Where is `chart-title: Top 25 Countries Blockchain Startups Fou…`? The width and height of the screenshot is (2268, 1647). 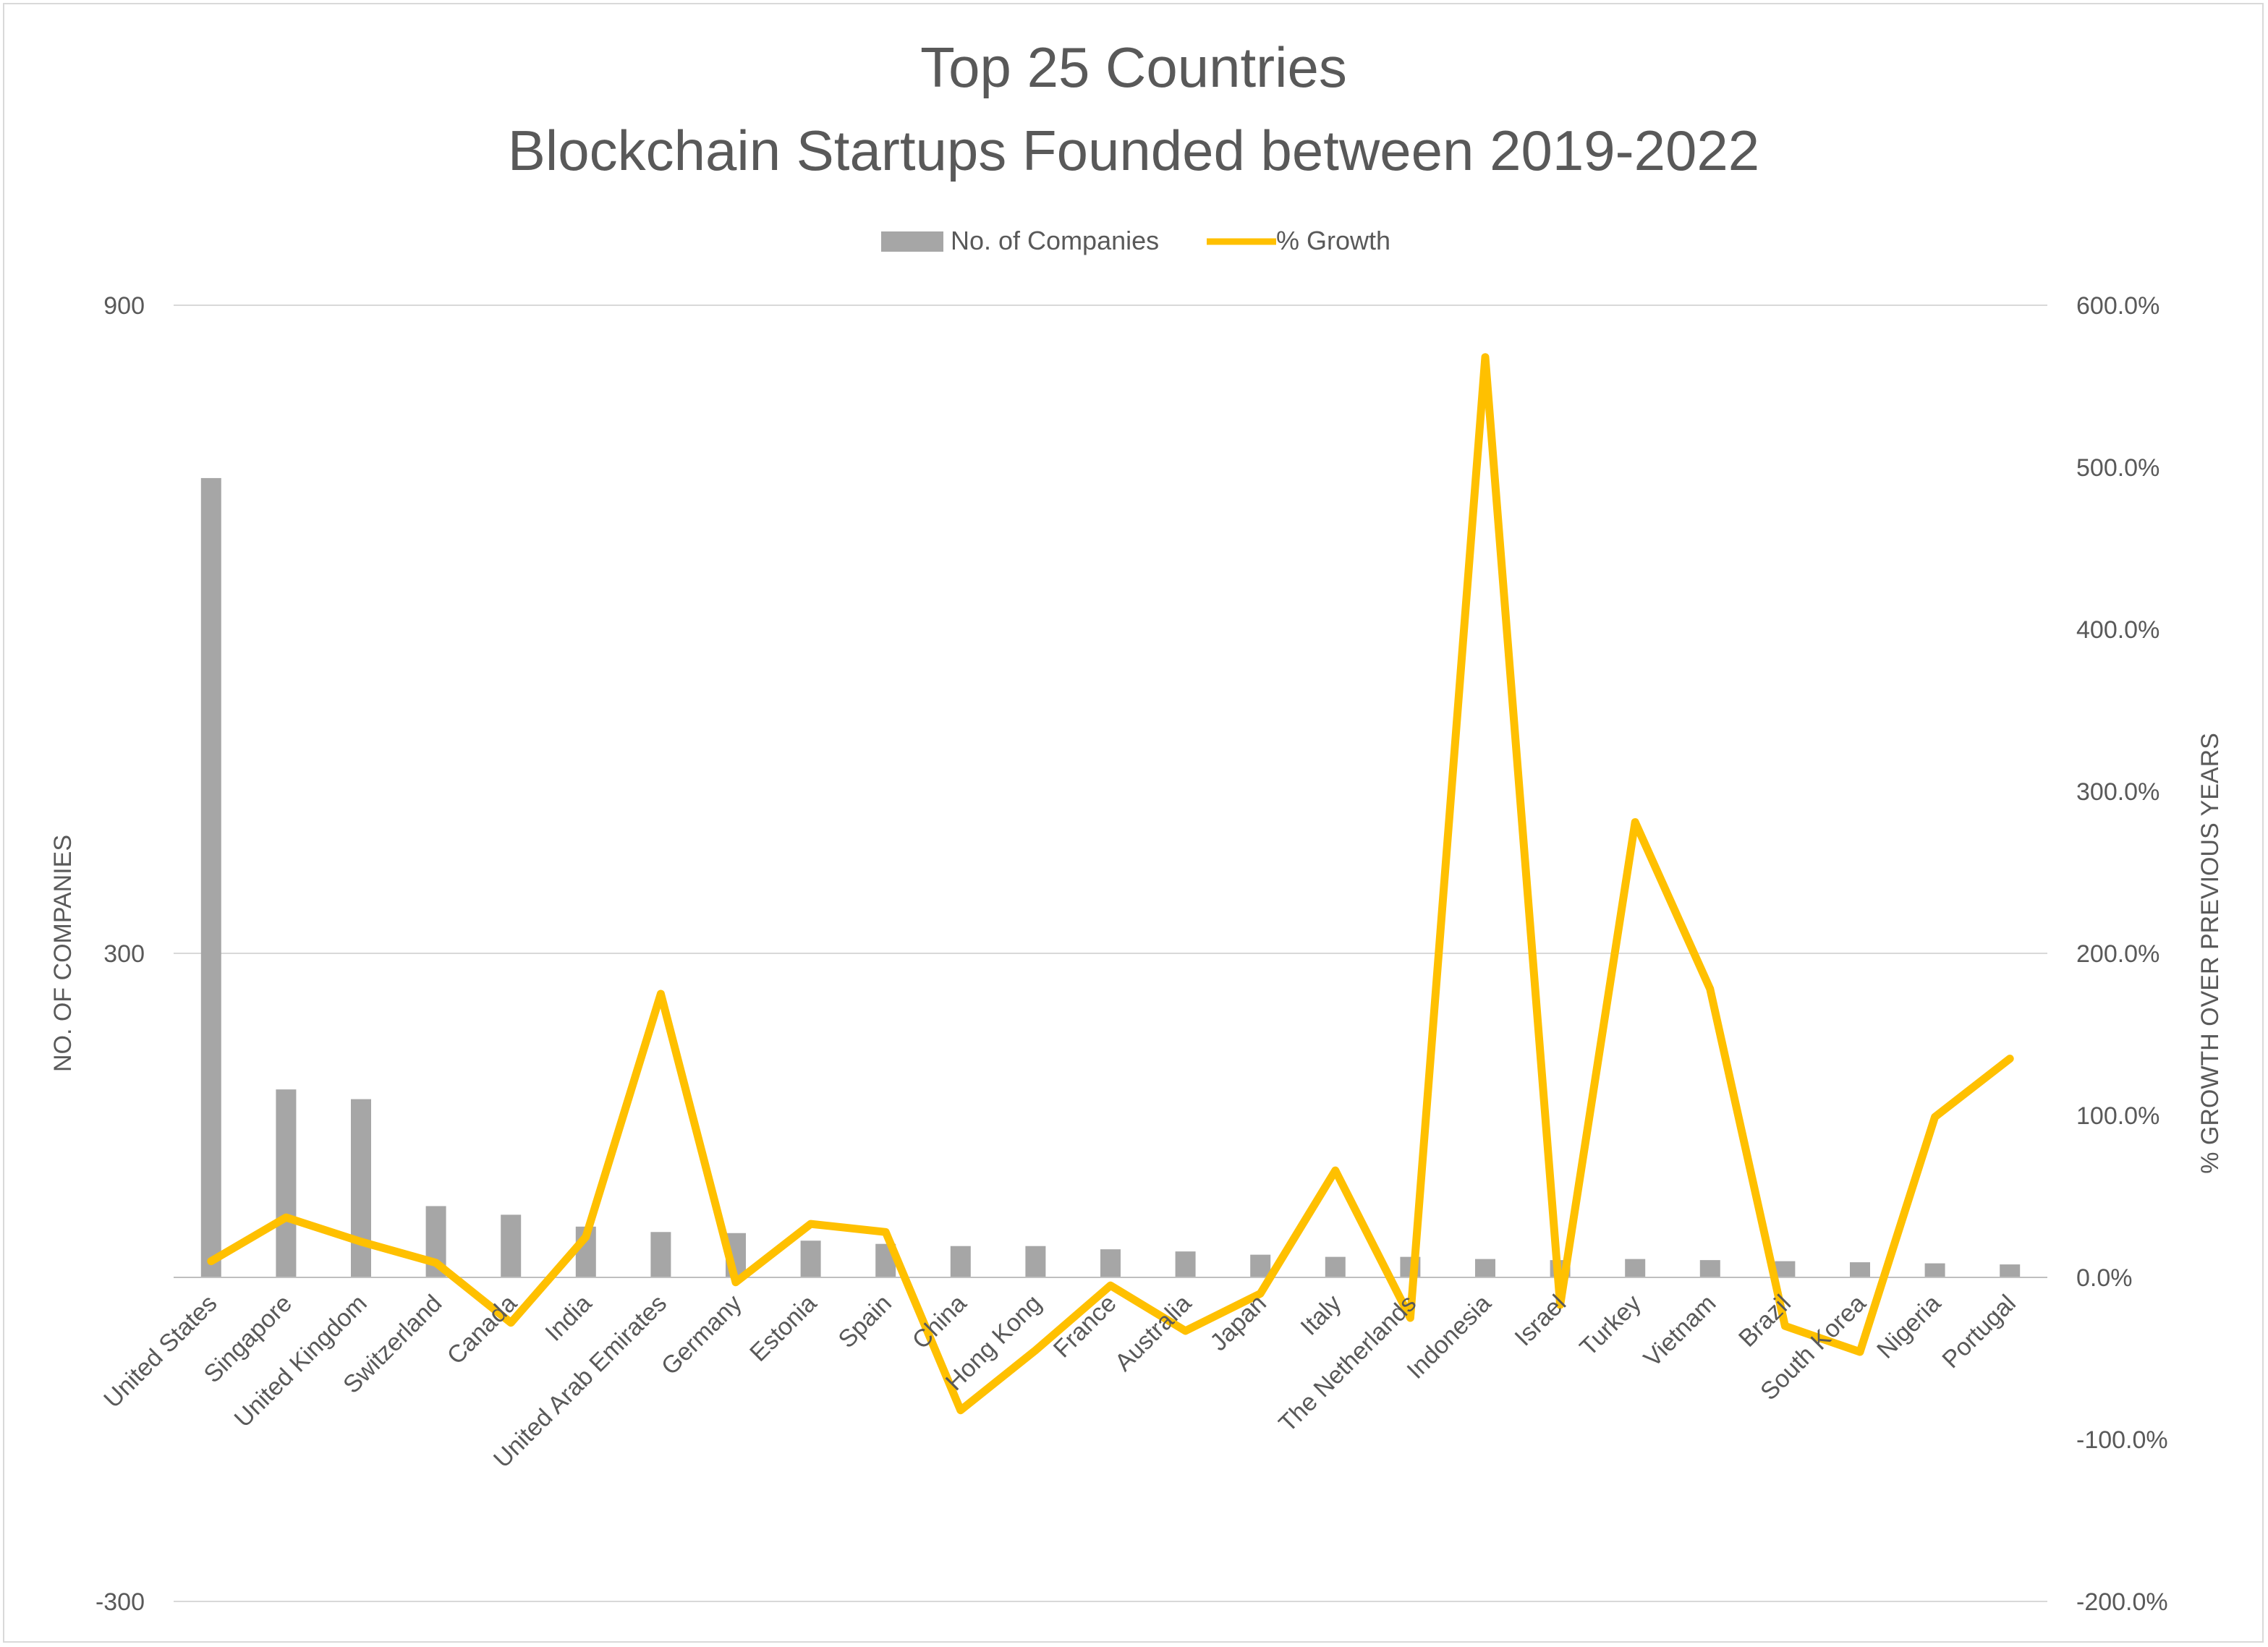
chart-title: Top 25 Countries Blockchain Startups Fou… is located at coordinates (1133, 108).